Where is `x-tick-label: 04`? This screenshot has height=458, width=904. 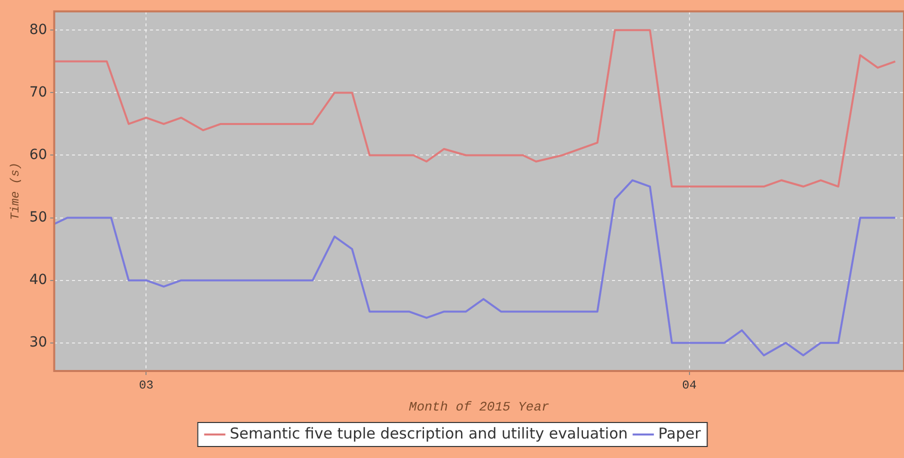 x-tick-label: 04 is located at coordinates (689, 385).